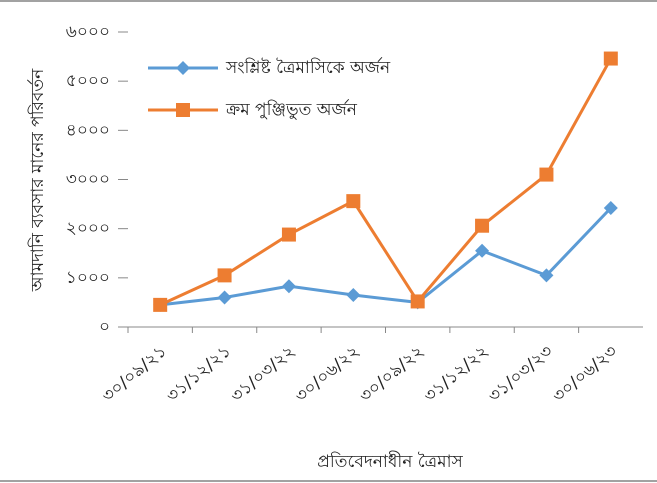 This screenshot has width=657, height=483. What do you see at coordinates (88, 130) in the screenshot?
I see `y-tick-label: ৪০০০` at bounding box center [88, 130].